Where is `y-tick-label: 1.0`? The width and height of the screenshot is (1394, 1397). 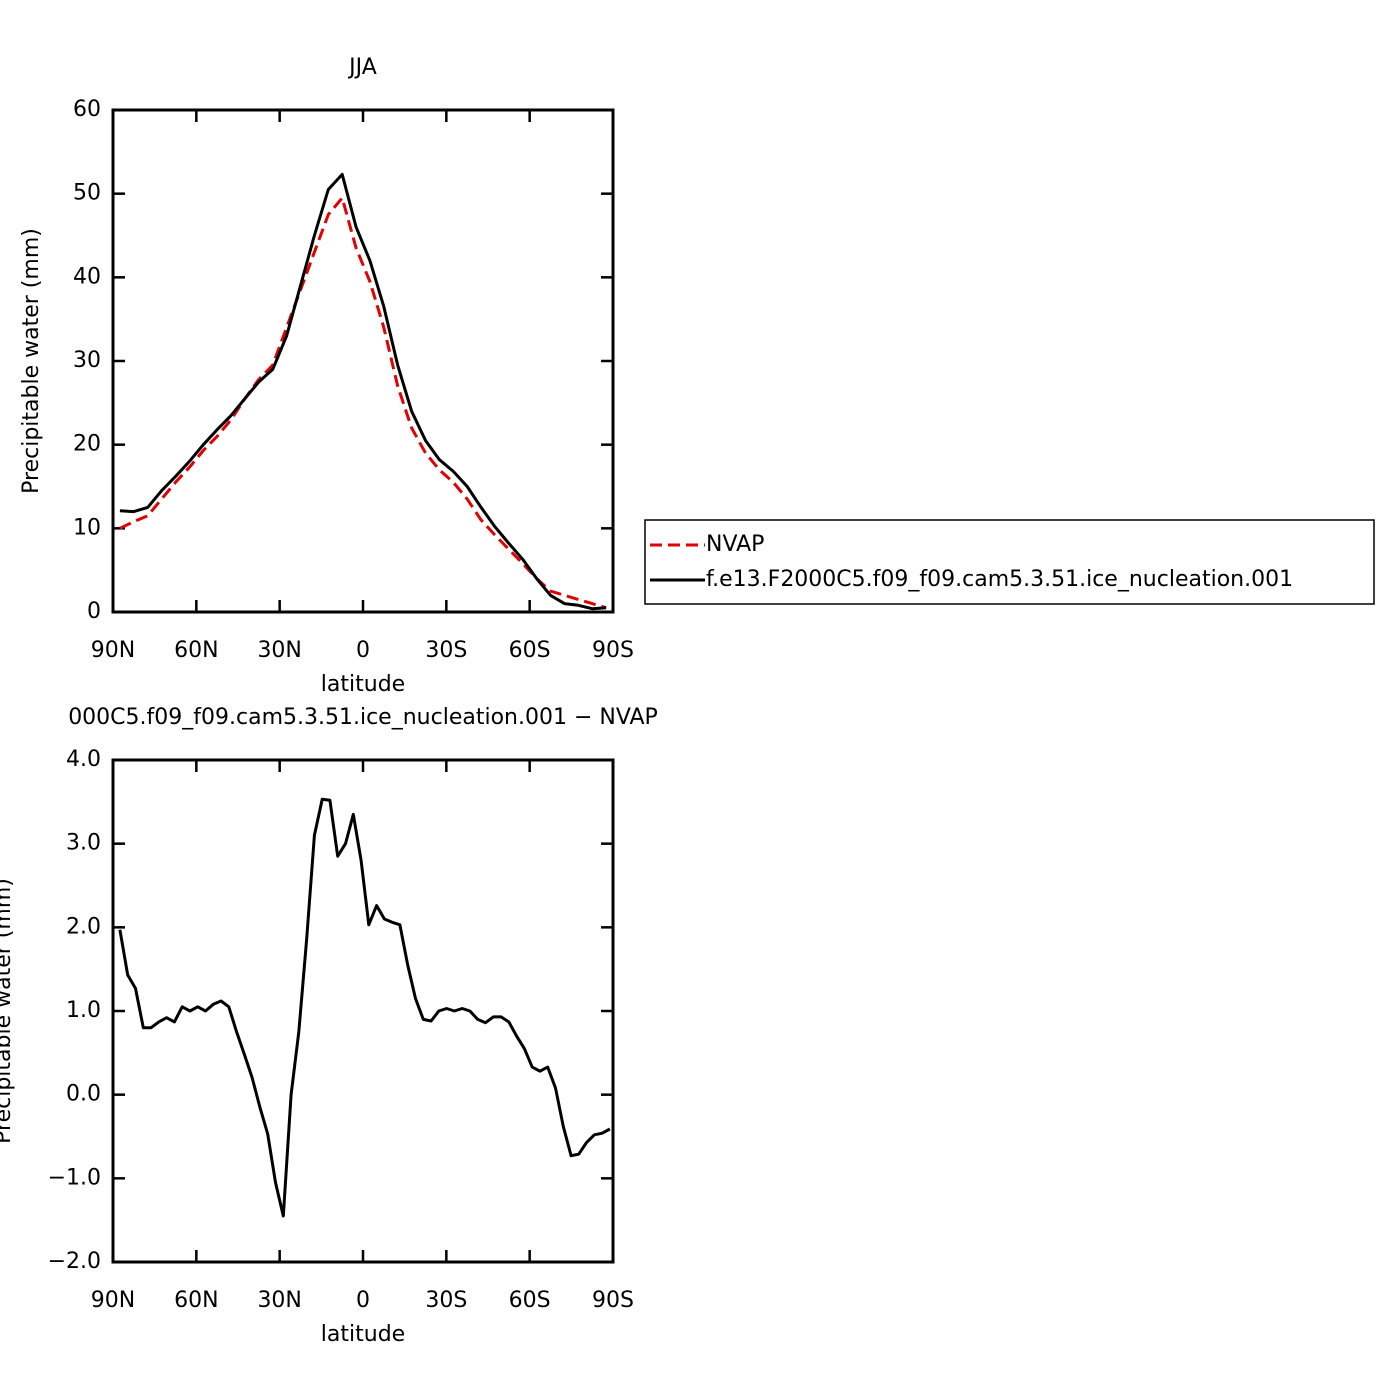 y-tick-label: 1.0 is located at coordinates (83, 1010).